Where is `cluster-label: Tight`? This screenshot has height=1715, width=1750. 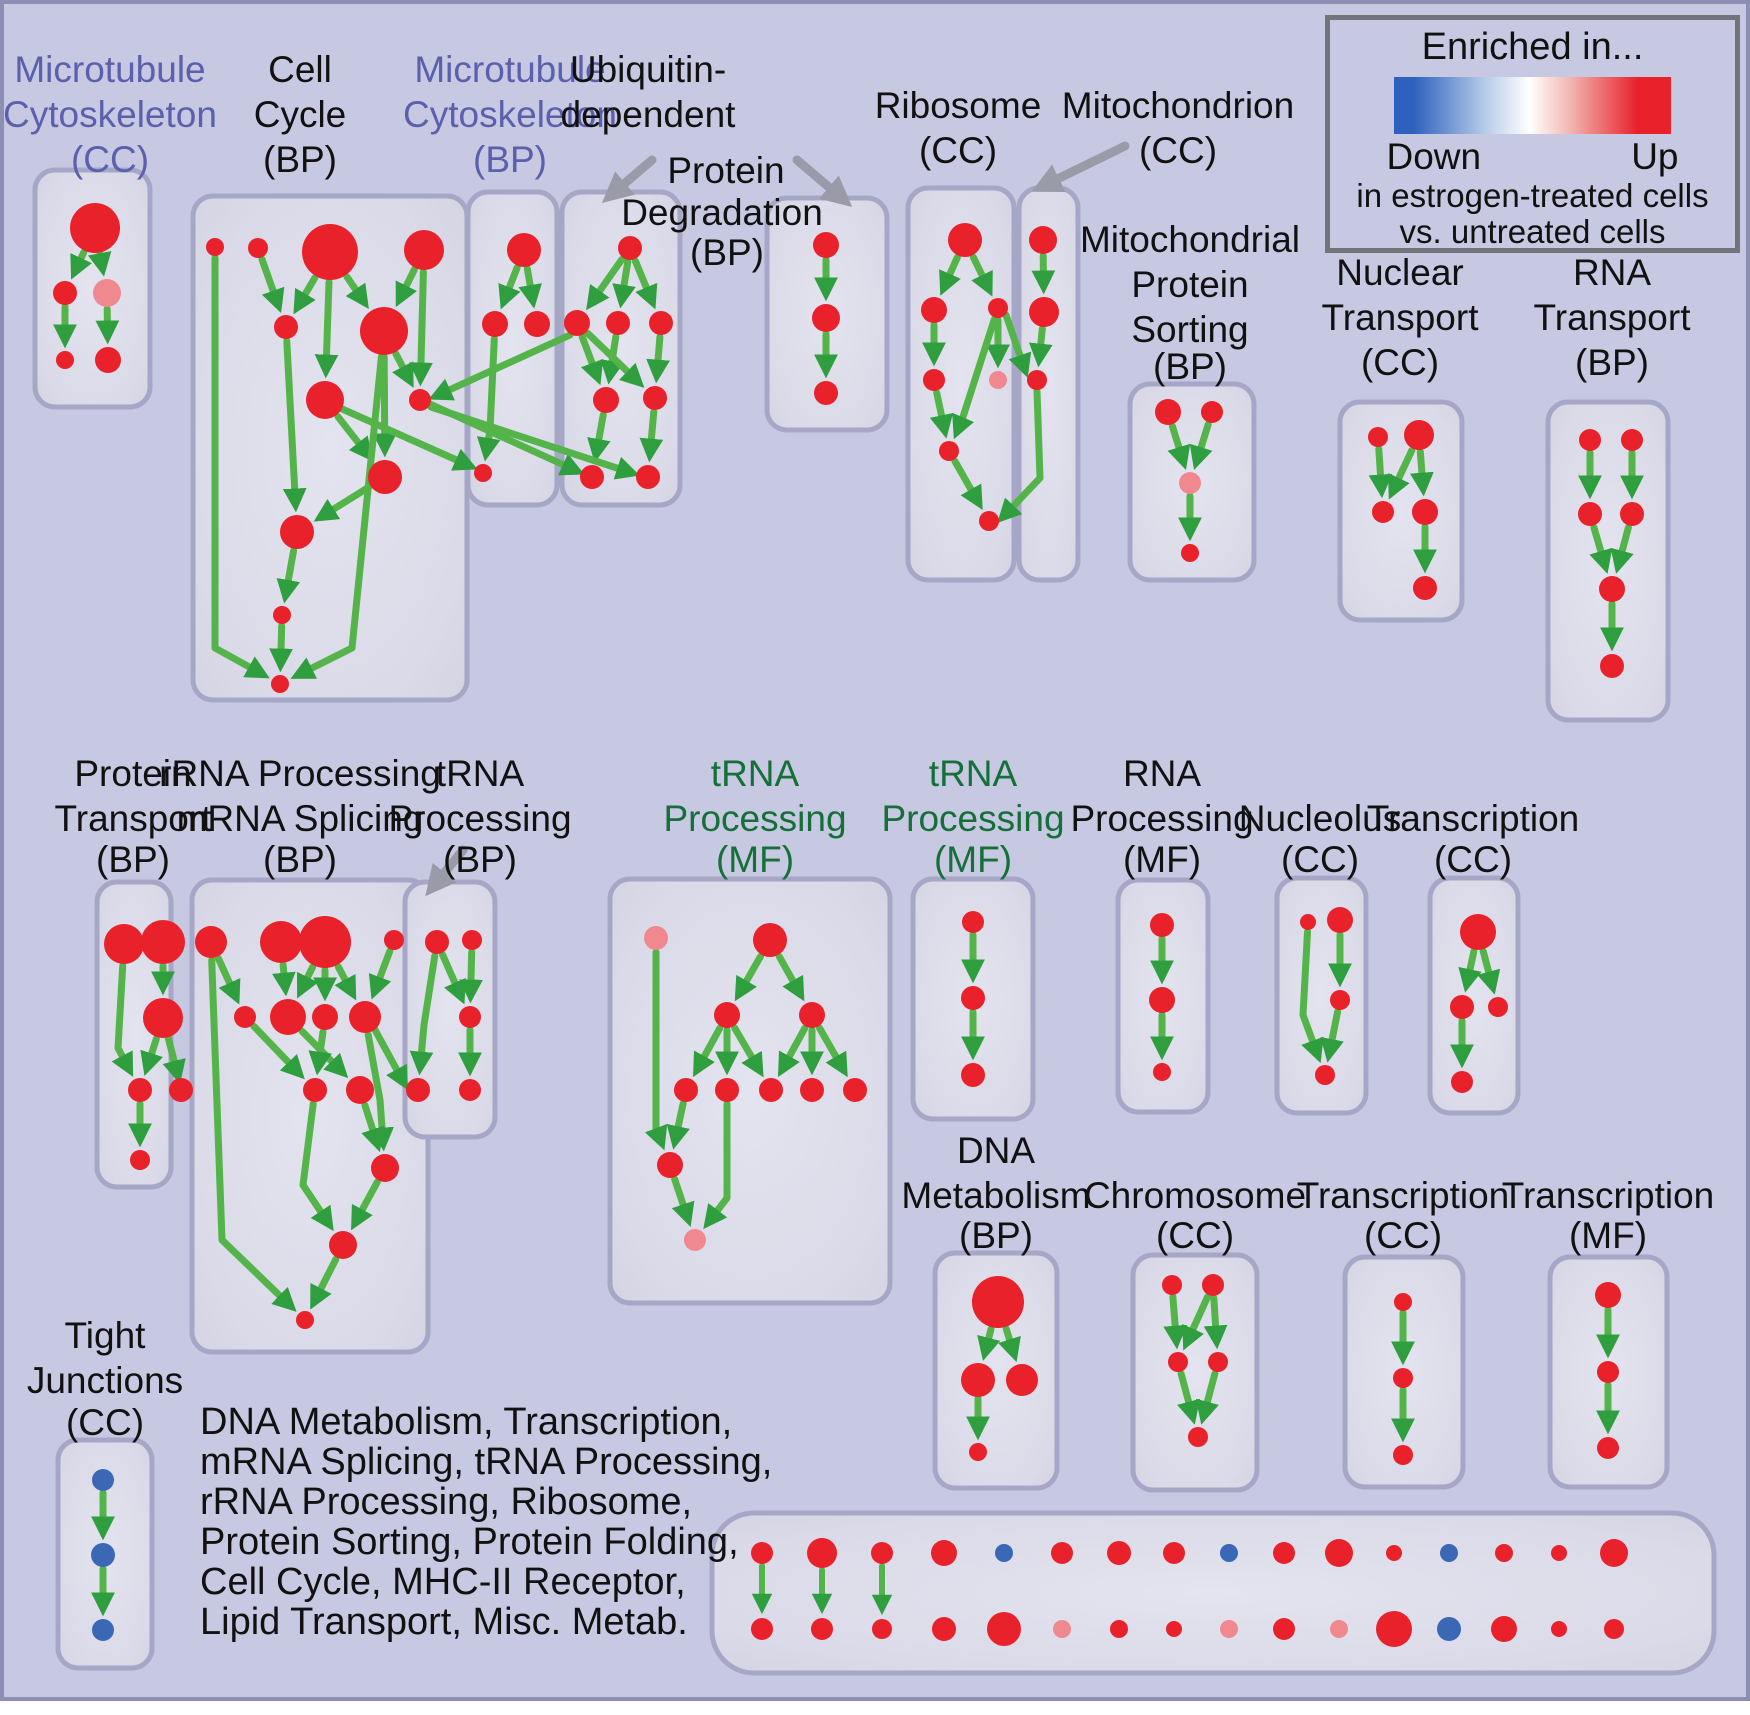
cluster-label: Tight is located at coordinates (106, 1335).